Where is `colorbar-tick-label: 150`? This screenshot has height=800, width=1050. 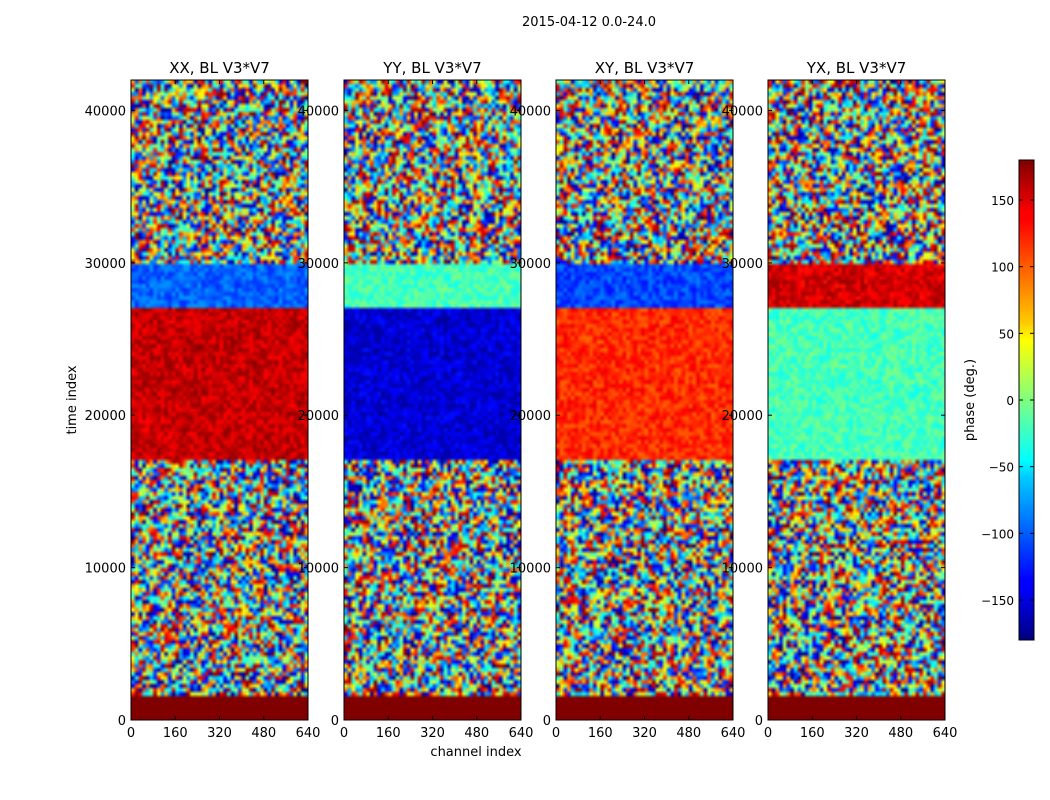 colorbar-tick-label: 150 is located at coordinates (1002, 201).